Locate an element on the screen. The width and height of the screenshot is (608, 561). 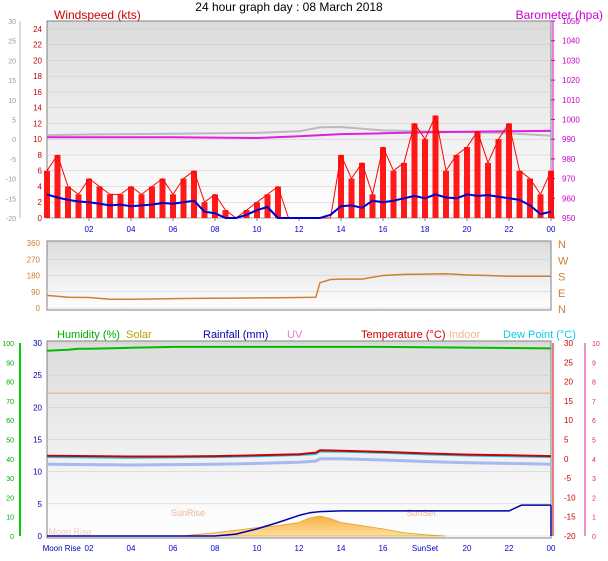
temp-tick-label: -20 is located at coordinates (570, 536).